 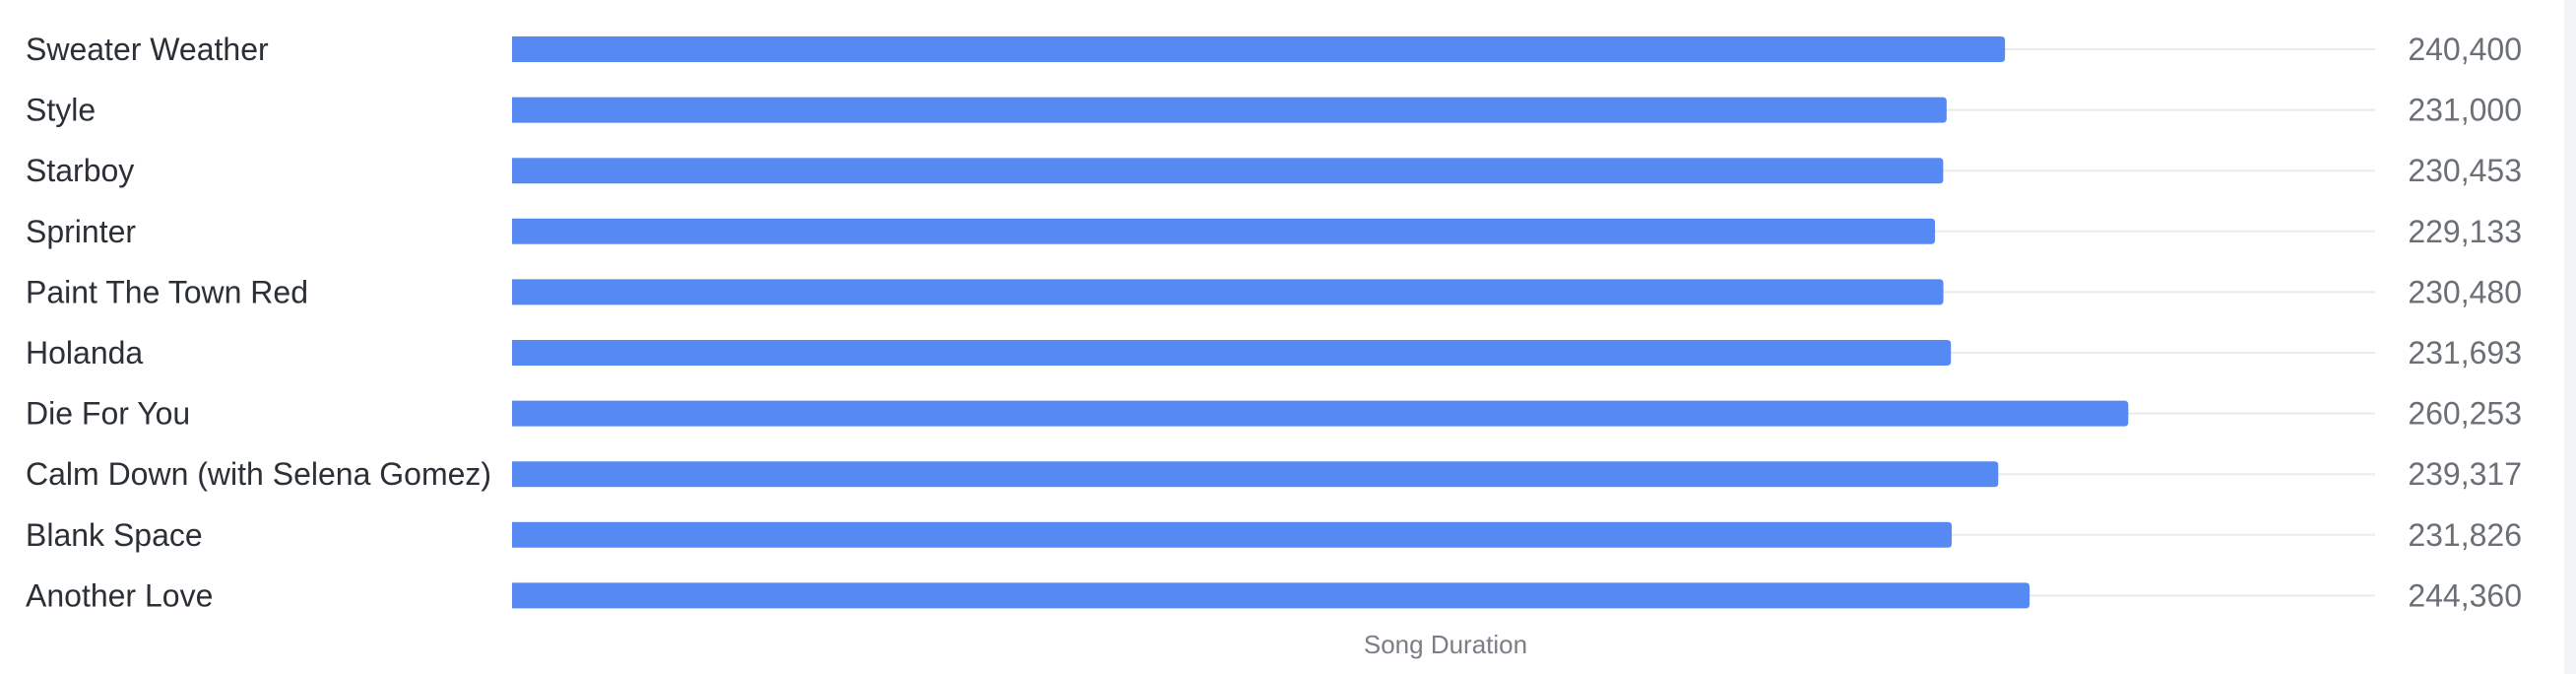 I want to click on value-label: 230,453, so click(x=2465, y=170).